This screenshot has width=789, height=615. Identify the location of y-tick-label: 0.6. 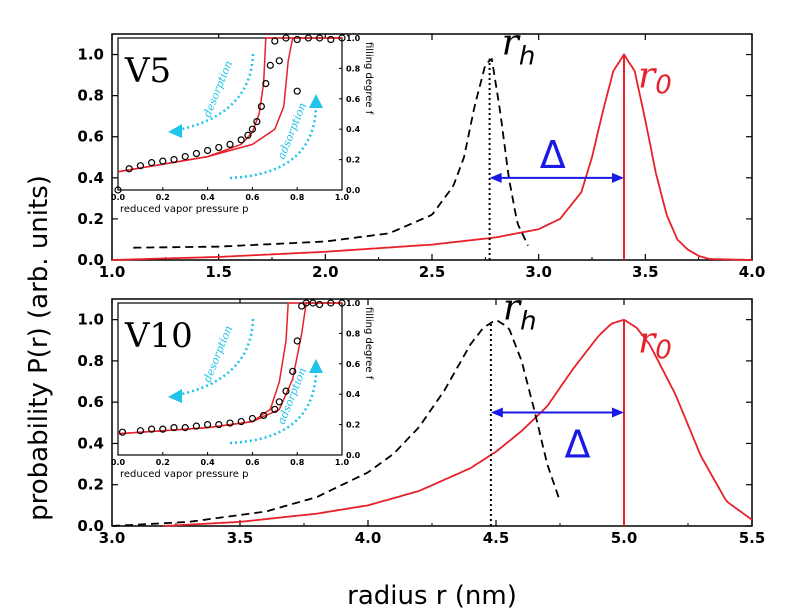
(90, 402).